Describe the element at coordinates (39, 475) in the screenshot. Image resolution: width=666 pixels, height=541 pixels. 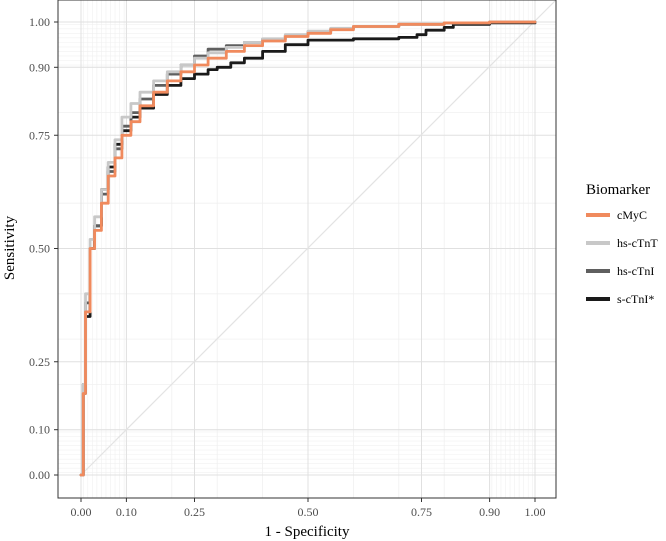
I see `y-tick-label: 0.00` at that location.